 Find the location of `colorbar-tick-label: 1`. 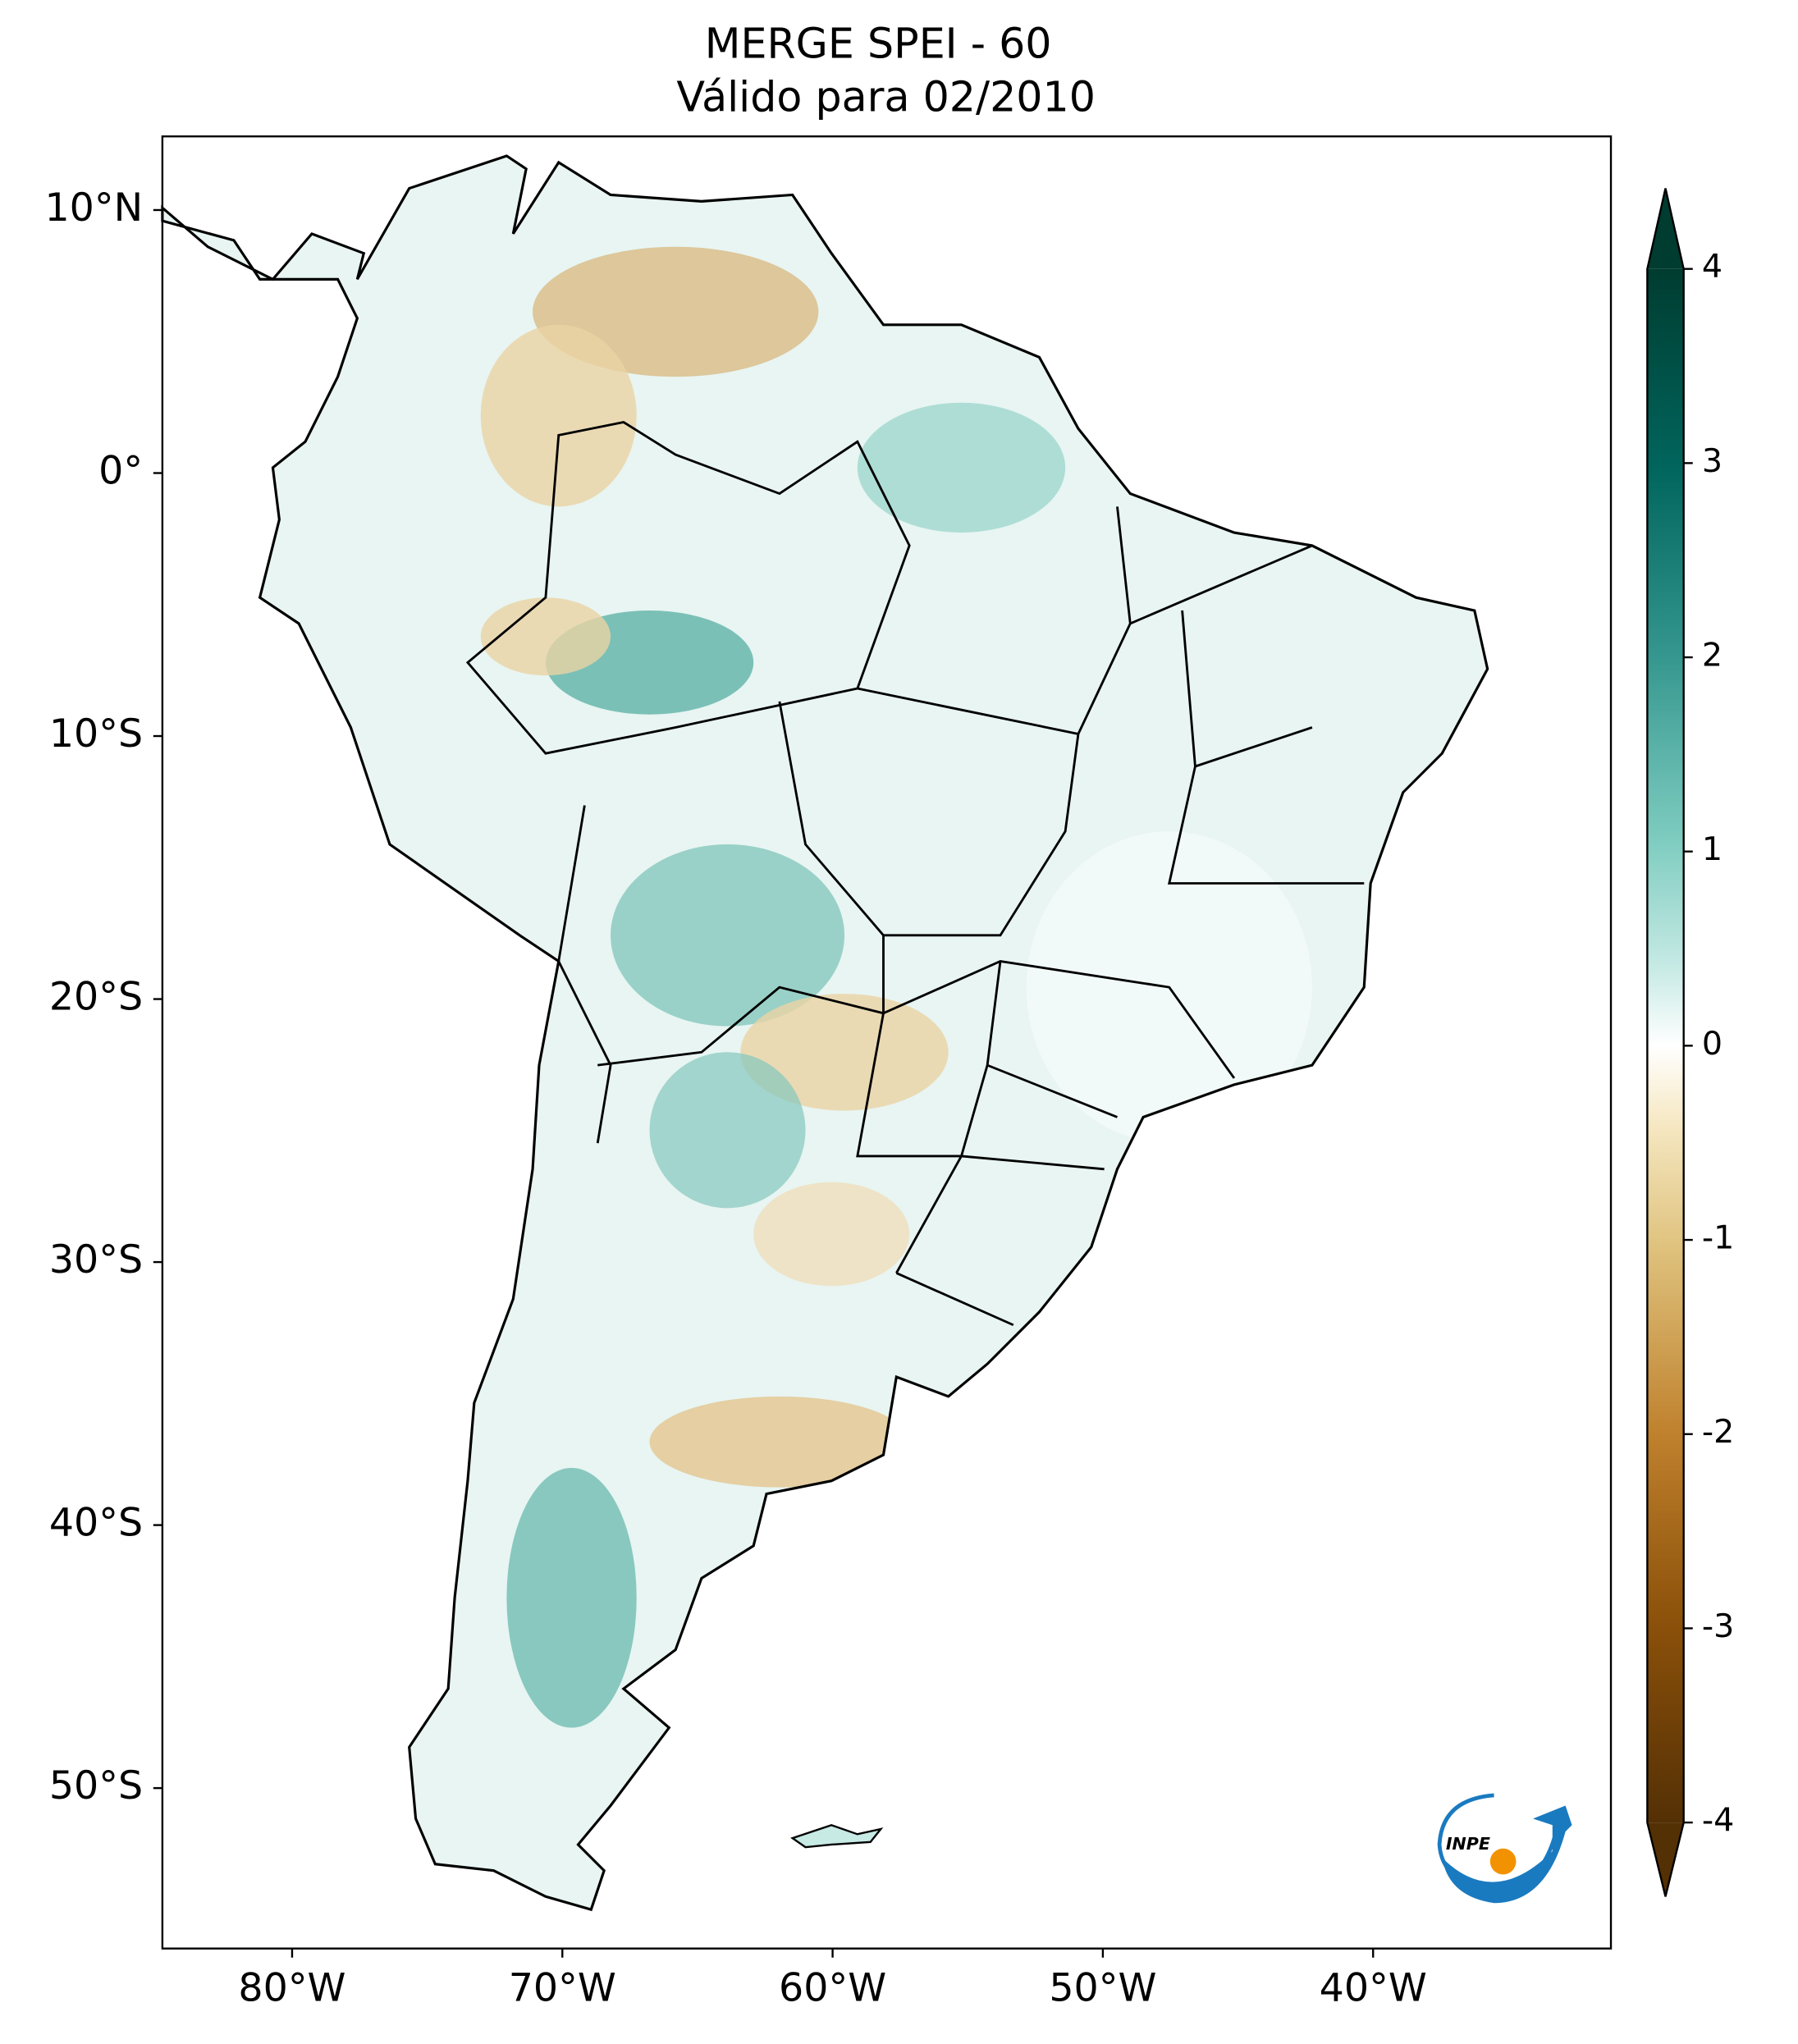

colorbar-tick-label: 1 is located at coordinates (1713, 849).